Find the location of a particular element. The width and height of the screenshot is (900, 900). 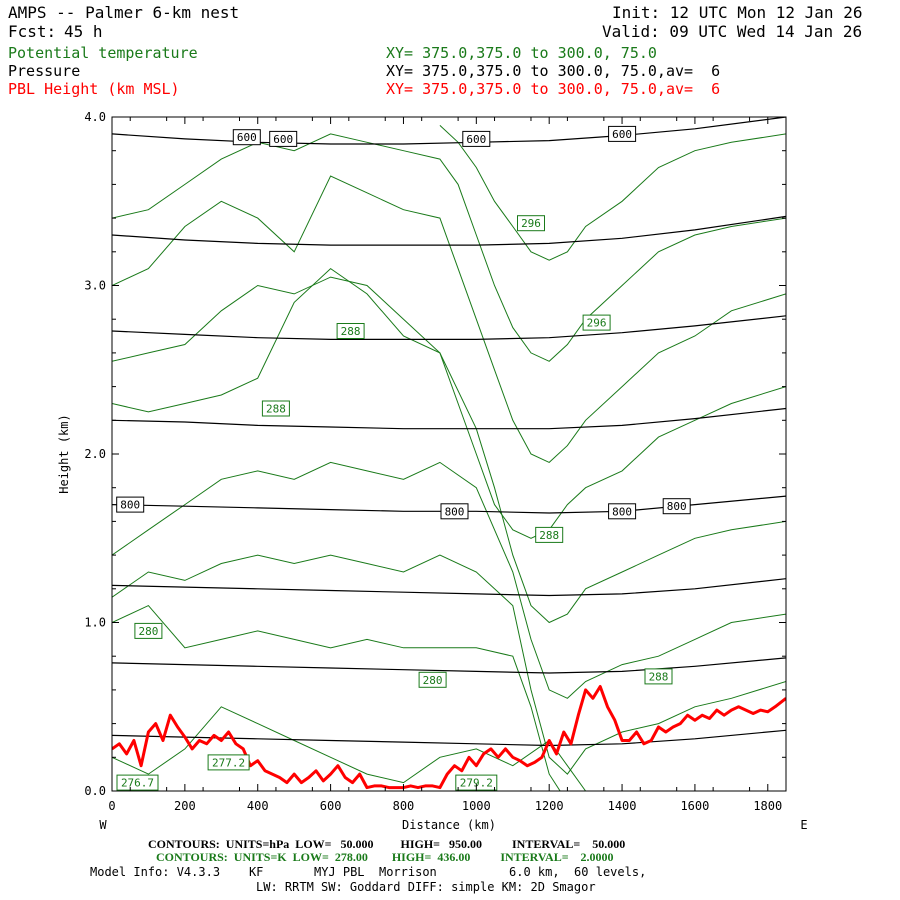

pressure-label-2-box is located at coordinates (476, 138).